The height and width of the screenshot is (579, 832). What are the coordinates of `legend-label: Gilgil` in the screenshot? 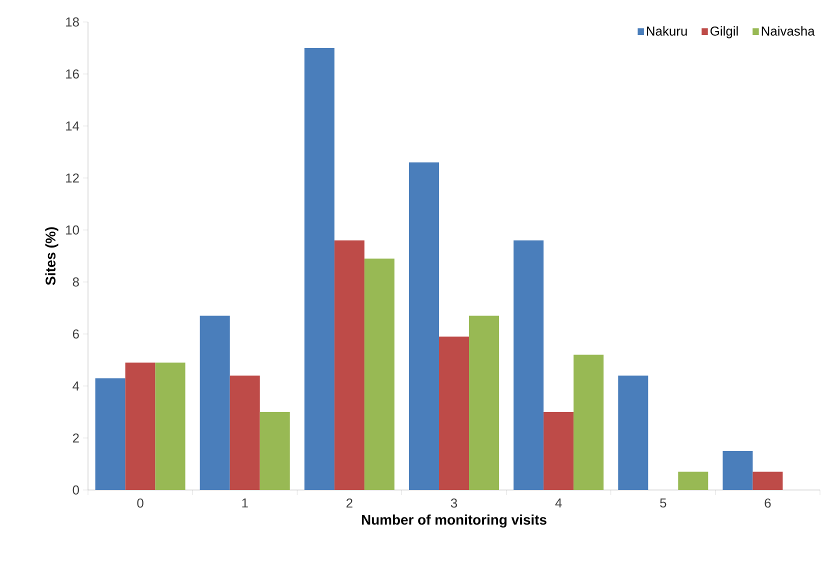 It's located at (724, 32).